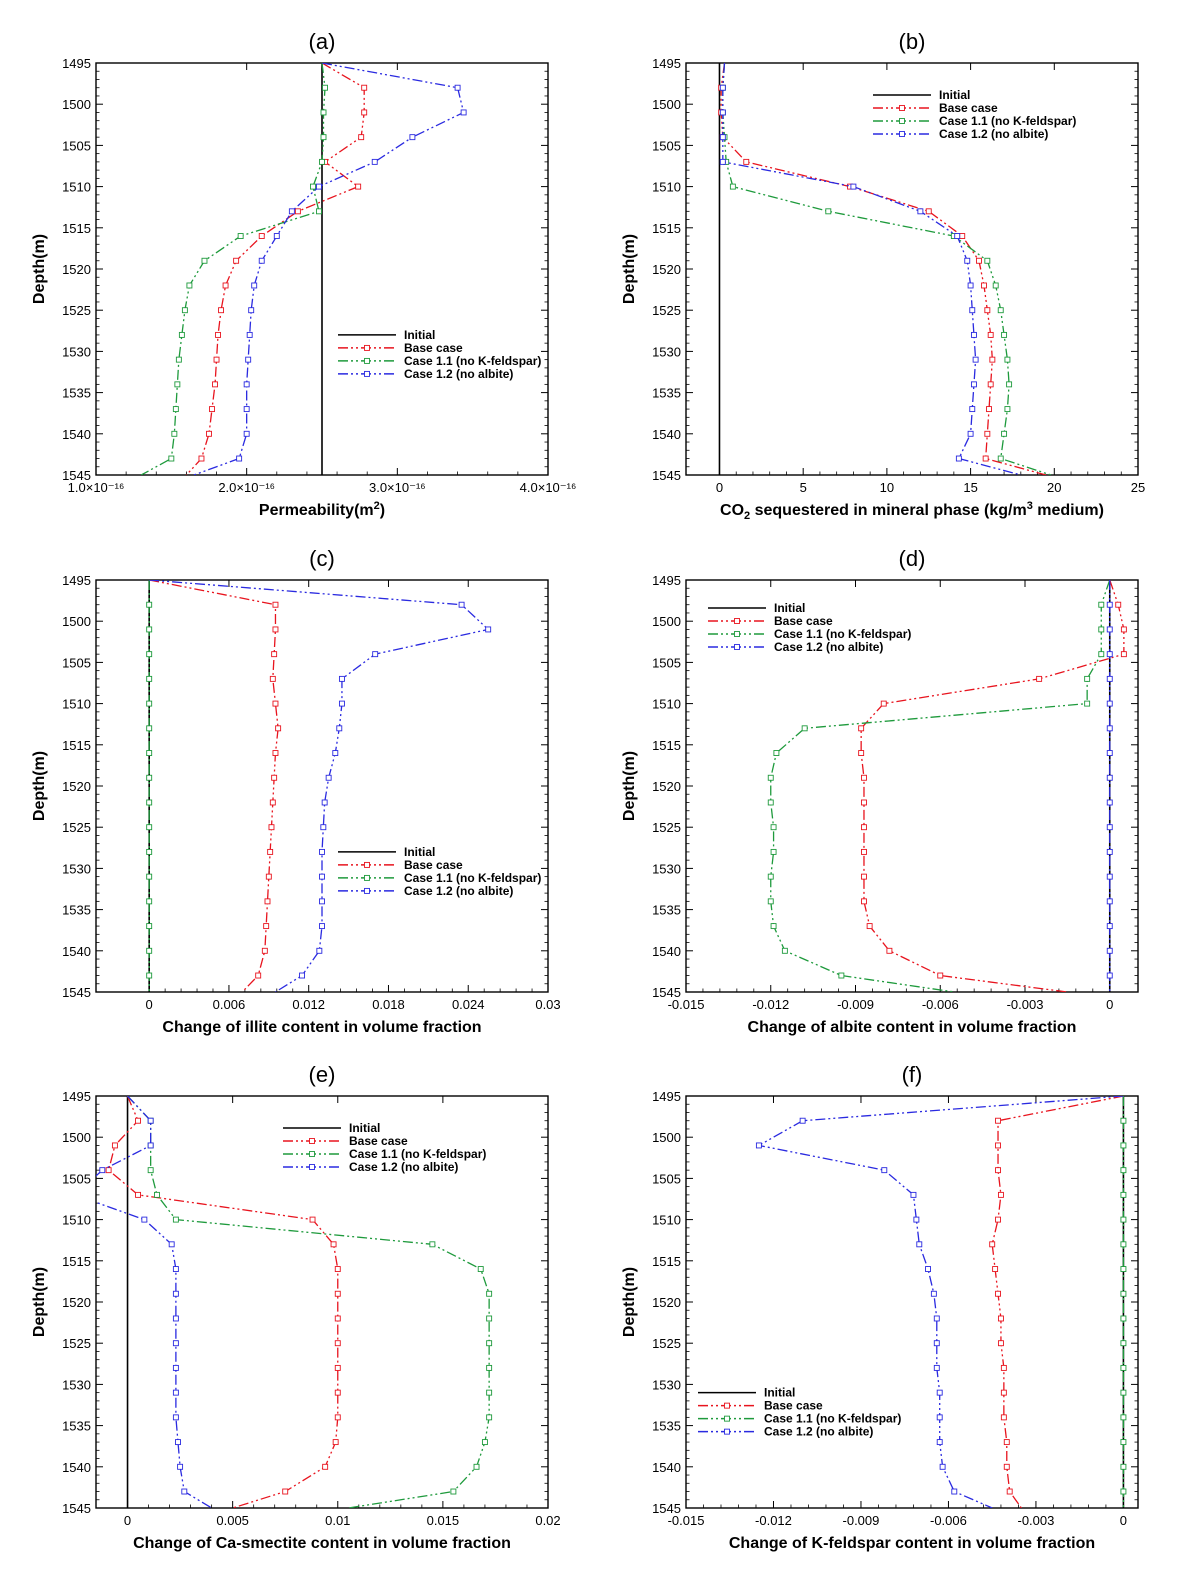  Describe the element at coordinates (96, 487) in the screenshot. I see `x-tick-label: 1.0×10⁻¹⁶` at that location.